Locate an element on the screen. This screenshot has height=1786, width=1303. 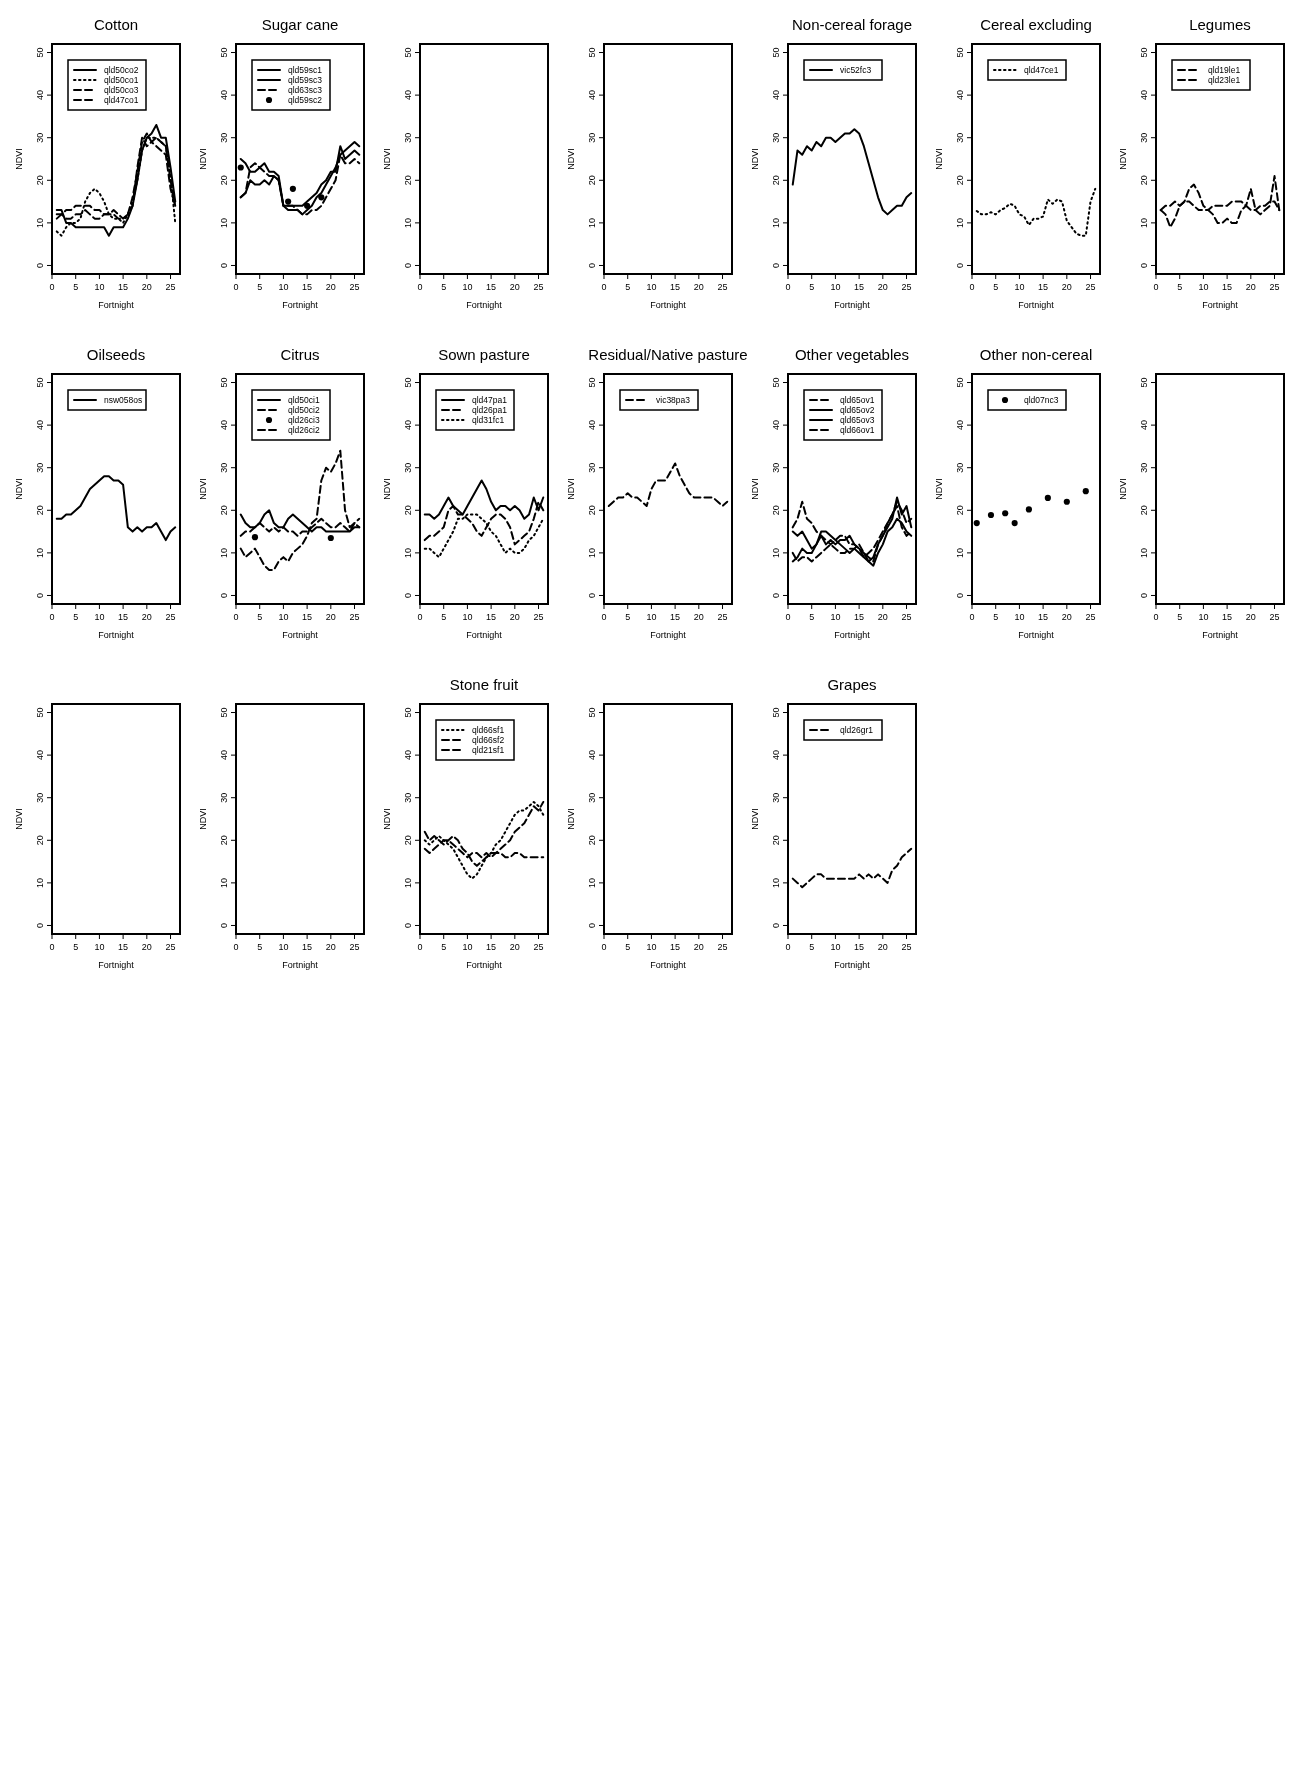
chart-title: Non-cereal forage is located at coordinates (852, 24).